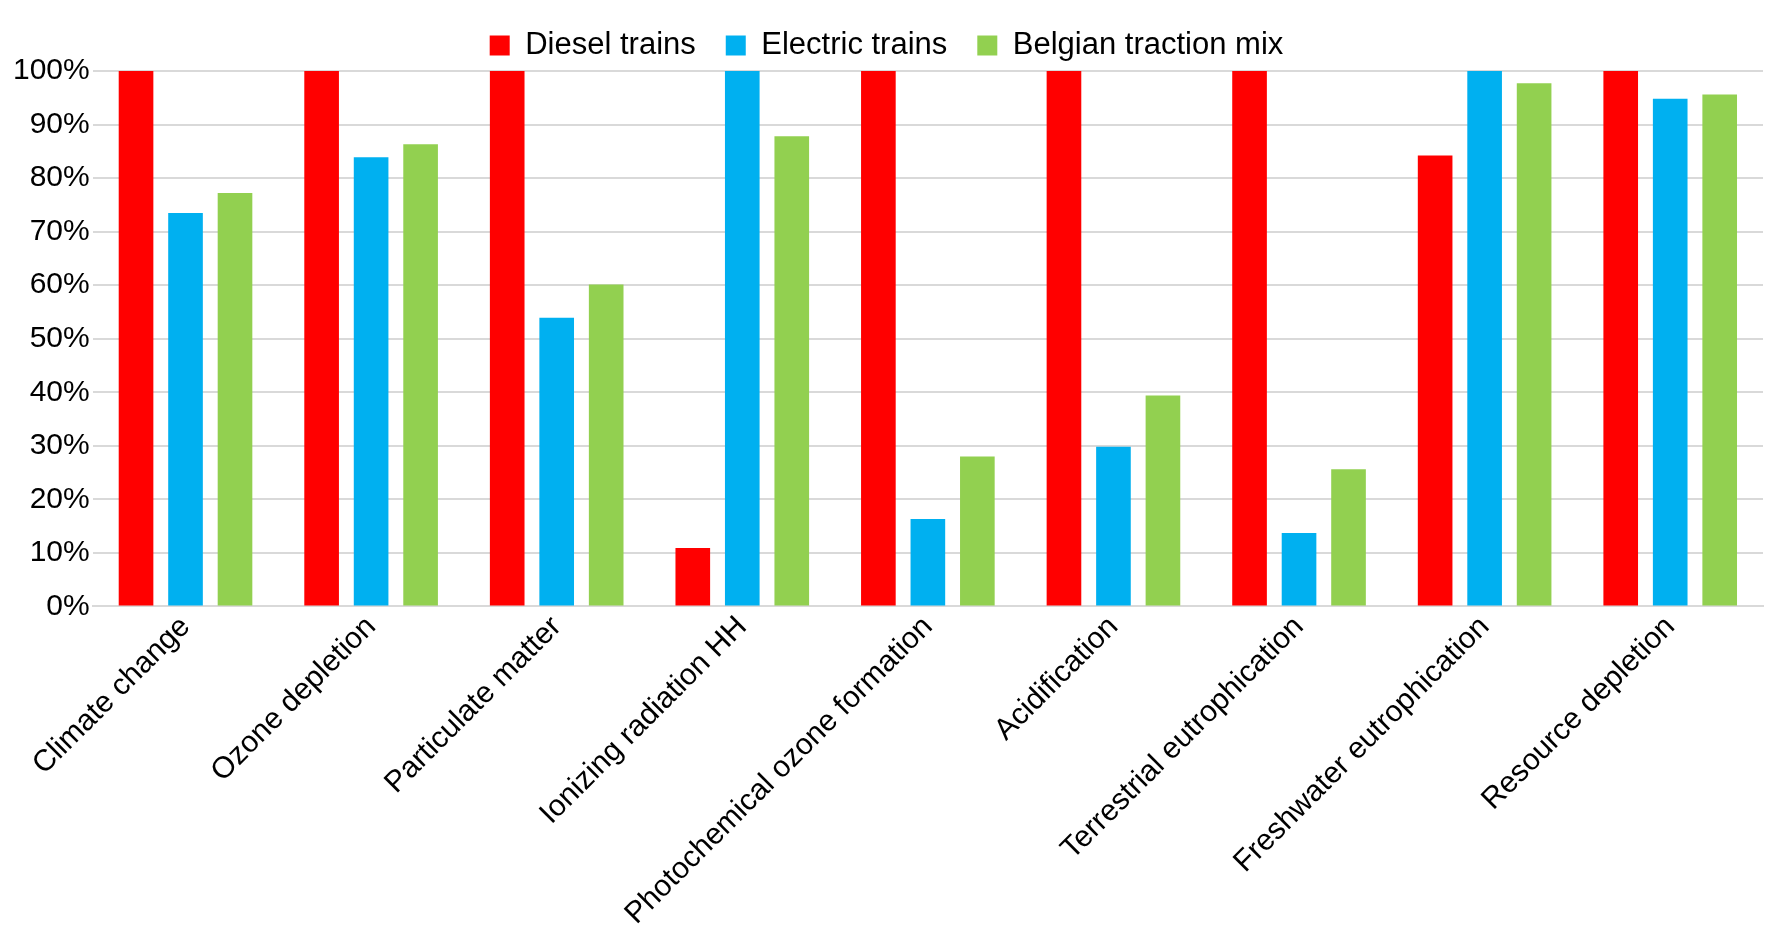 The image size is (1783, 940). I want to click on y-tick-label: 60%, so click(59, 283).